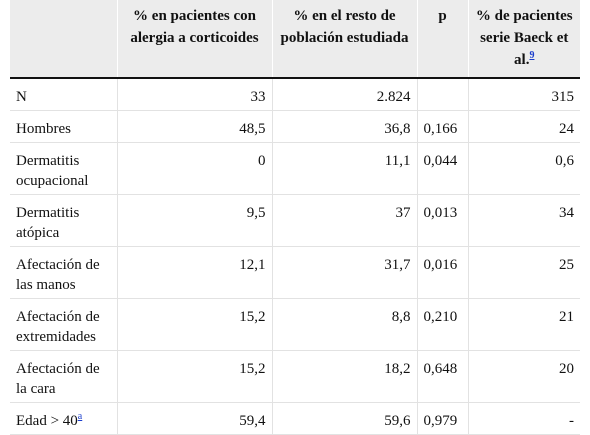 The width and height of the screenshot is (590, 435). I want to click on cell-text: Hombres, so click(43, 129).